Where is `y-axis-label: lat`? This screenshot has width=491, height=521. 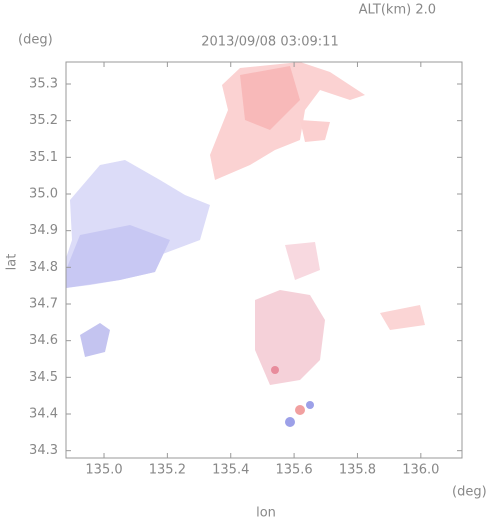
y-axis-label: lat is located at coordinates (12, 262).